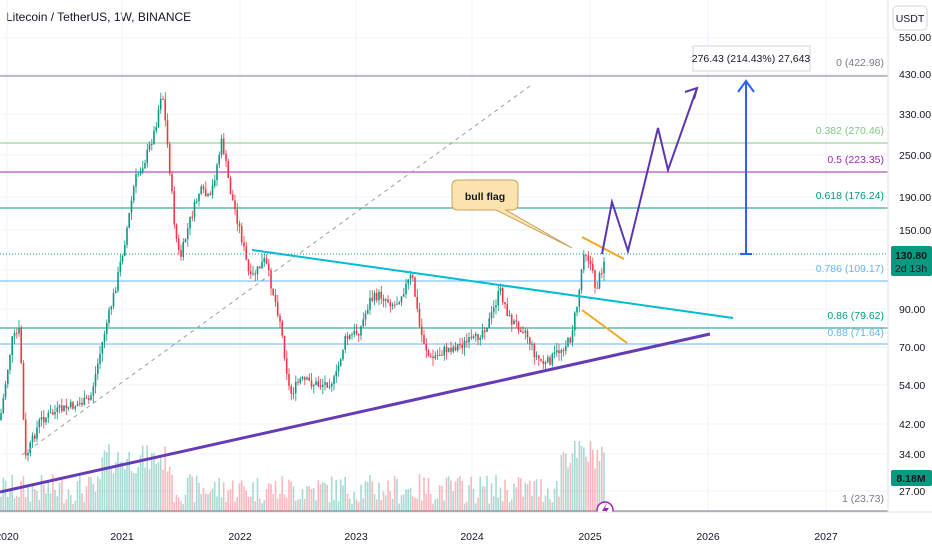  I want to click on fib-label-088: 0.88 (71.64), so click(855, 333).